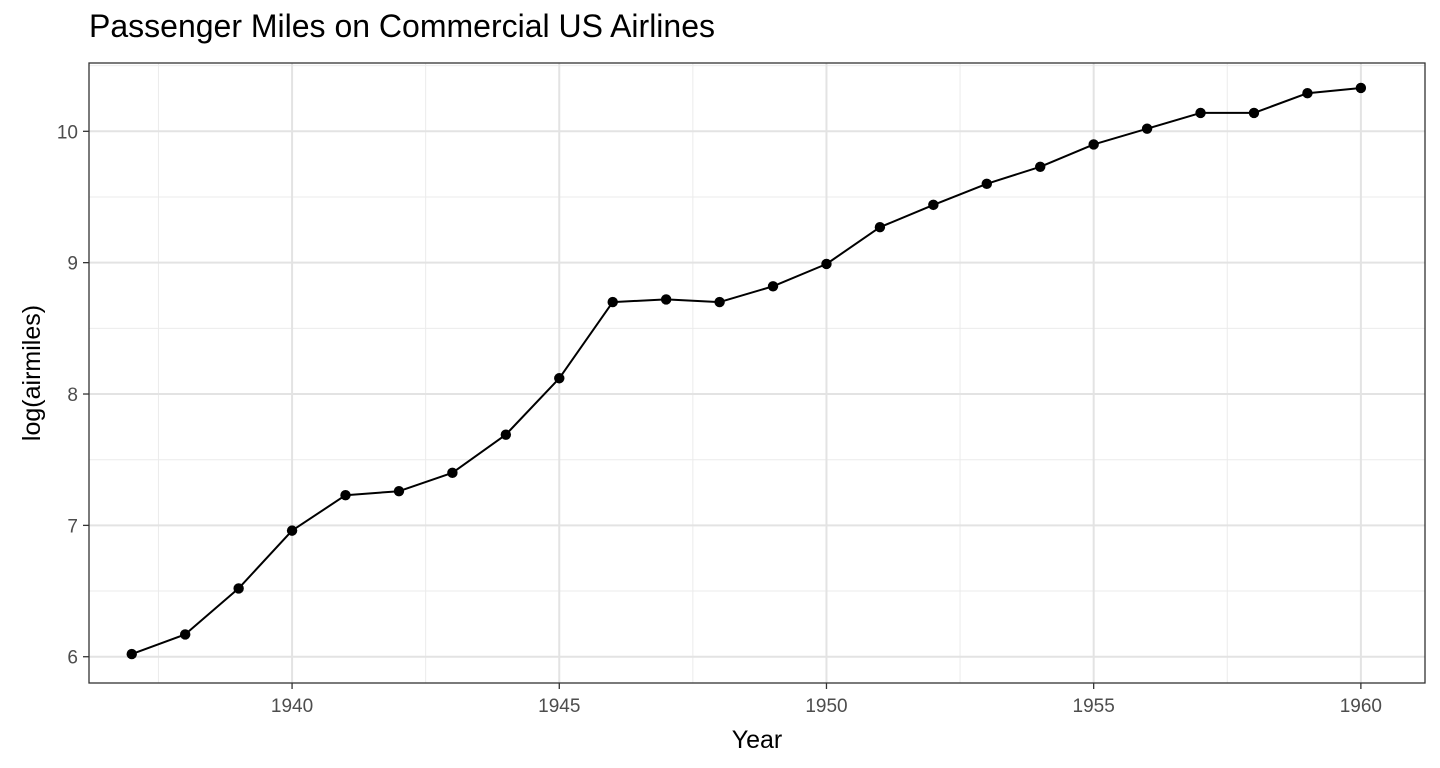  Describe the element at coordinates (559, 706) in the screenshot. I see `x-tick-label: 1945` at that location.